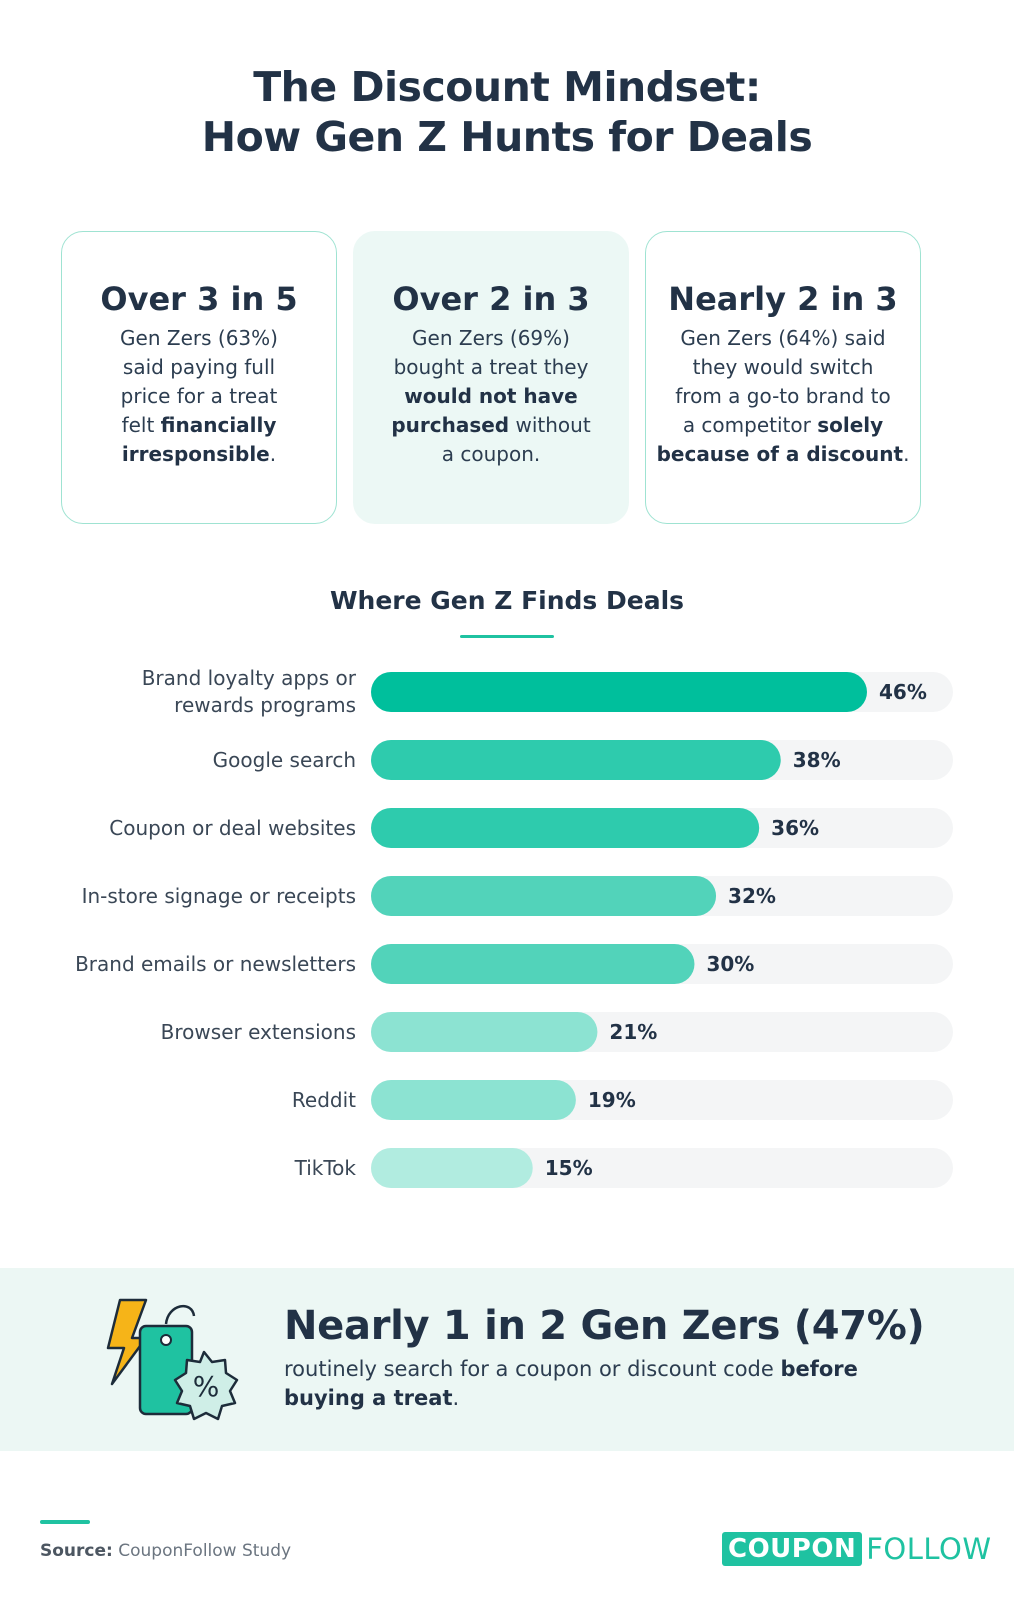 This screenshot has height=1600, width=1014. Describe the element at coordinates (507, 636) in the screenshot. I see `chart-title-underline` at that location.